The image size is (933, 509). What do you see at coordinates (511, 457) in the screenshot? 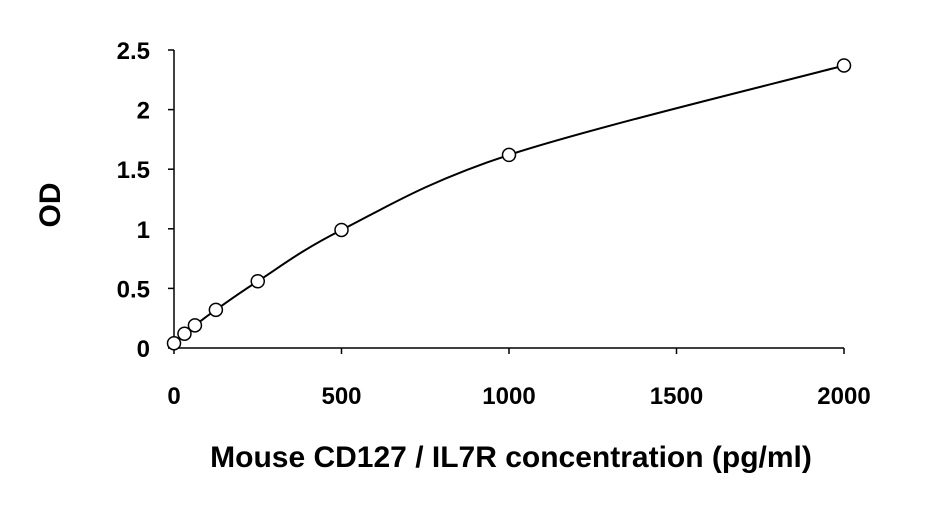
I see `x-axis-title: Mouse CD127 / IL7R concentration (pg/ml)` at bounding box center [511, 457].